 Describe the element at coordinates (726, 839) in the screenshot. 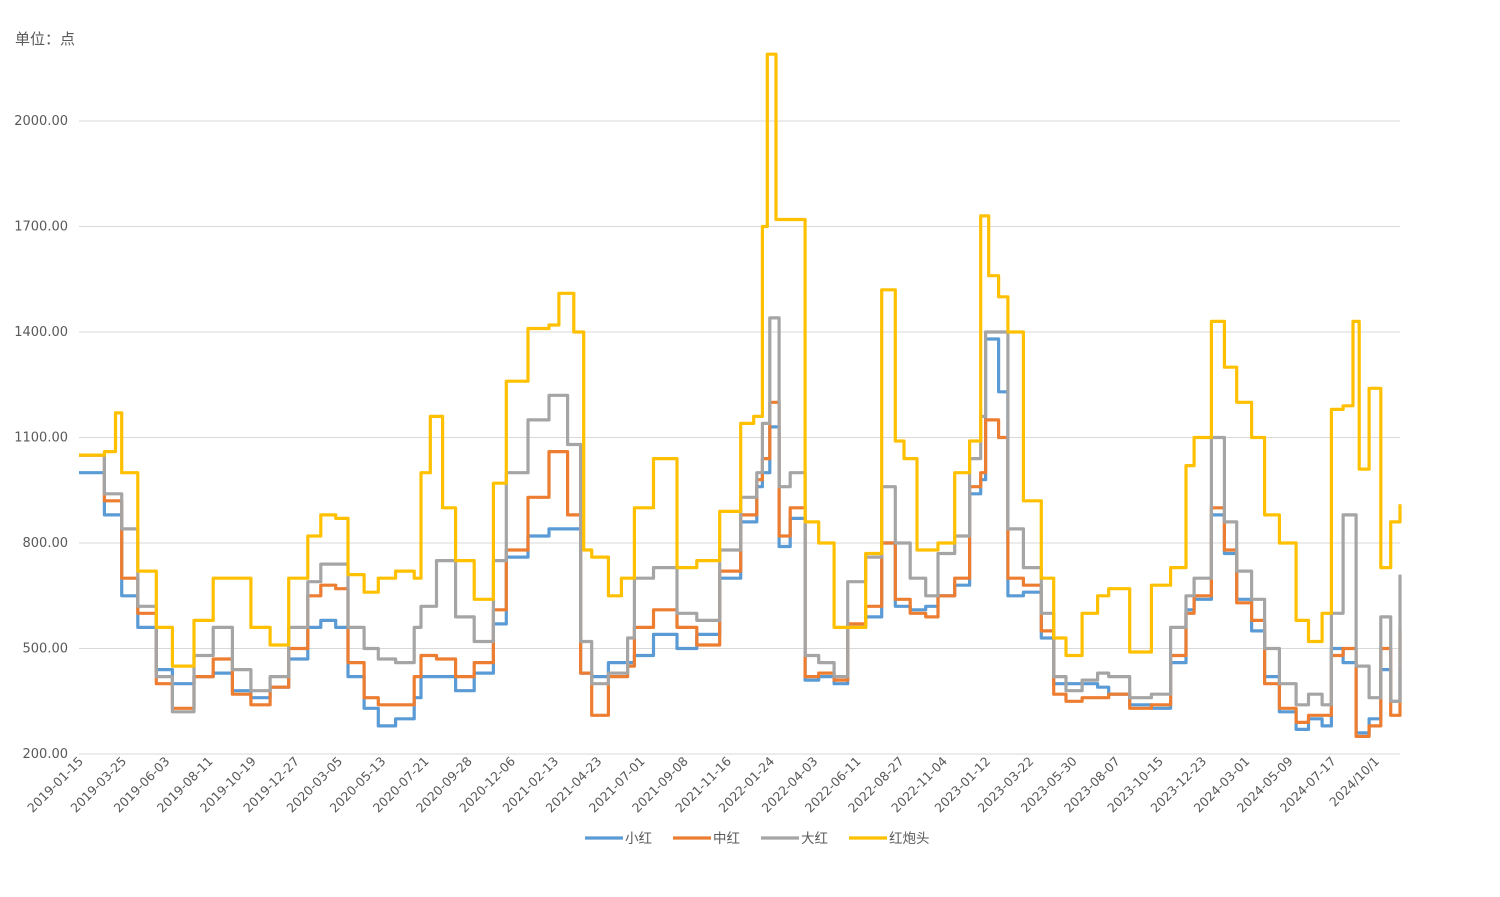

I see `legend-label: 中红` at that location.